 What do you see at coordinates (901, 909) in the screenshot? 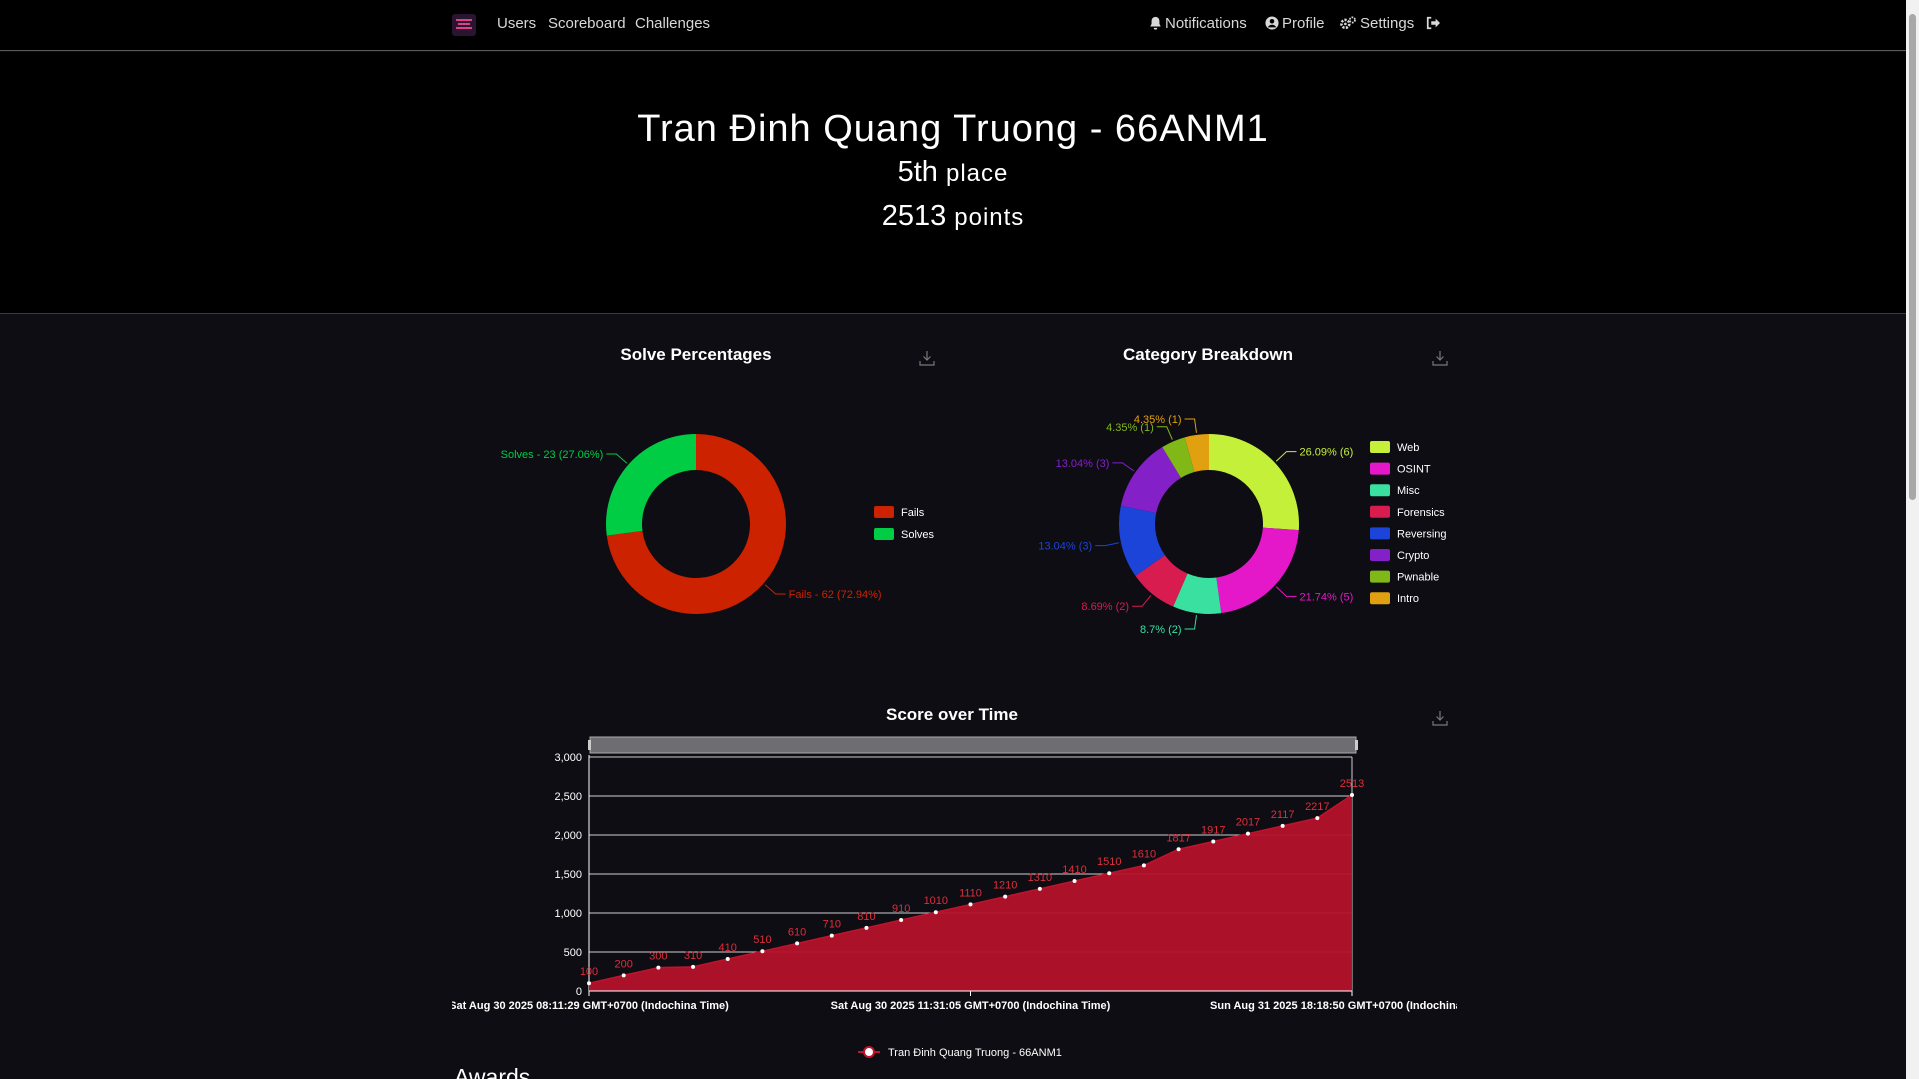
I see `data-label: 910` at bounding box center [901, 909].